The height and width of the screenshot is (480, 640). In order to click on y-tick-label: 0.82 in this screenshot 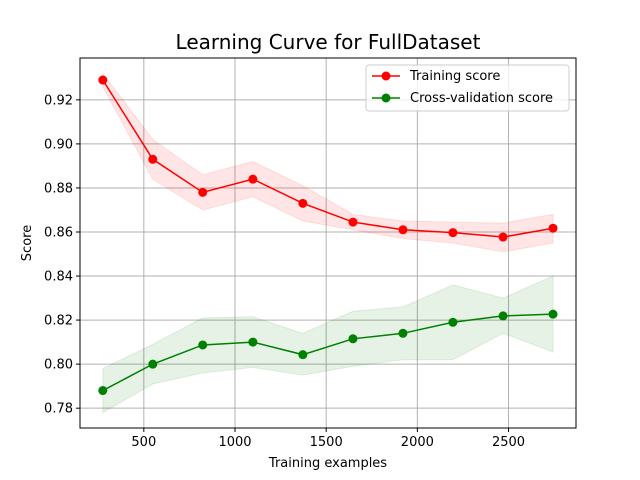, I will do `click(58, 321)`.